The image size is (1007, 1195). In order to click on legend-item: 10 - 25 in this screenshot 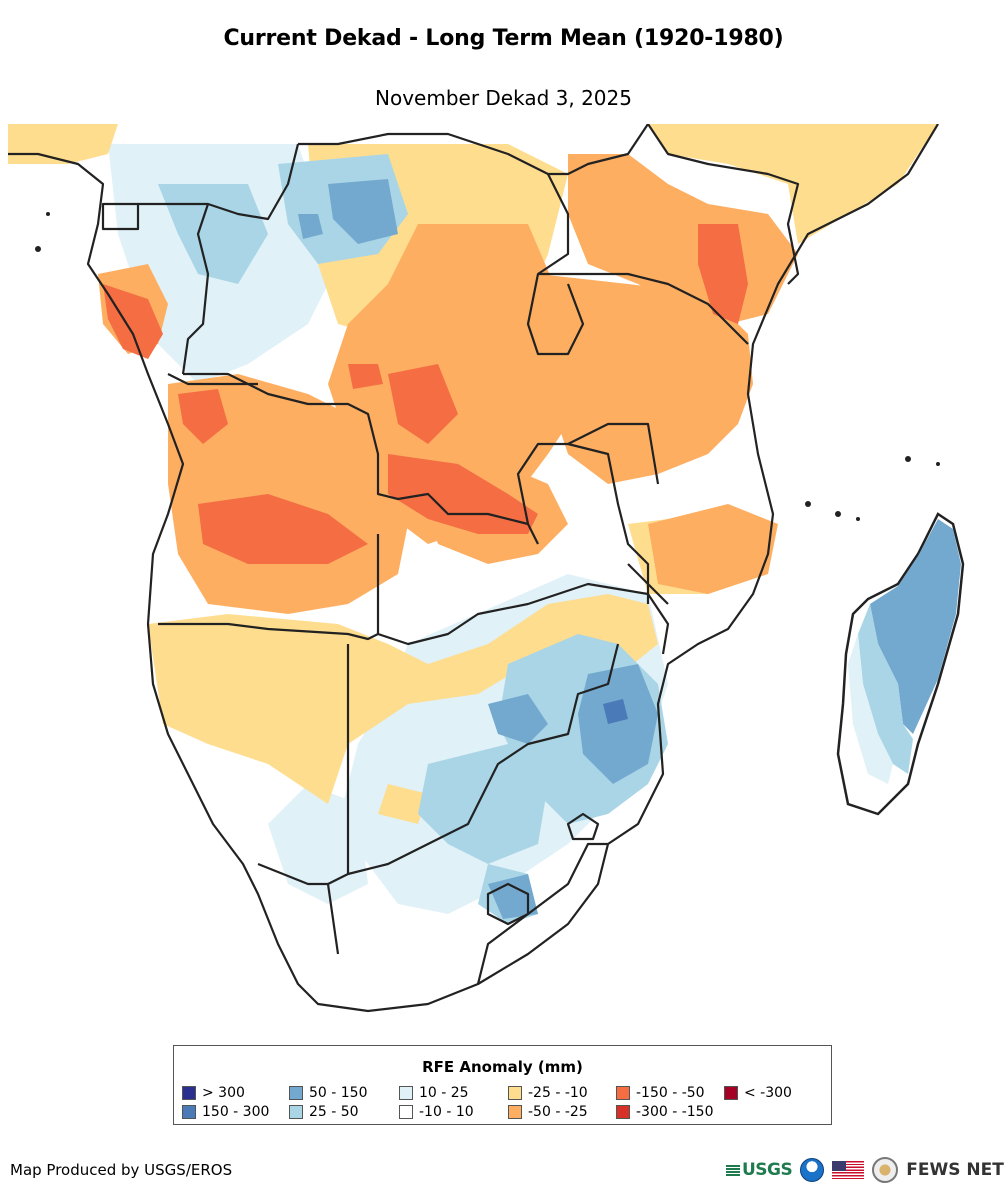, I will do `click(434, 1093)`.